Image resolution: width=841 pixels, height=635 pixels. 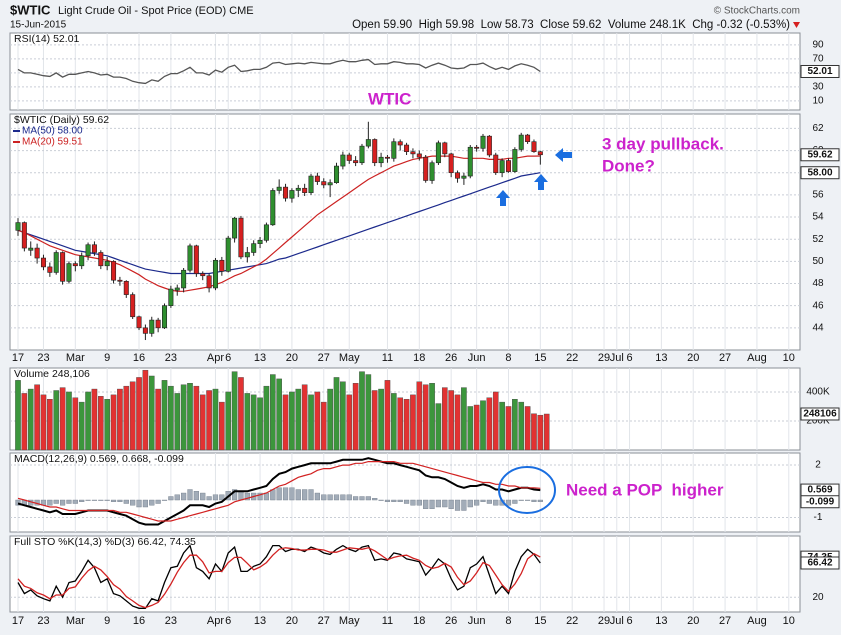 What do you see at coordinates (820, 414) in the screenshot?
I see `value-tag: 248106` at bounding box center [820, 414].